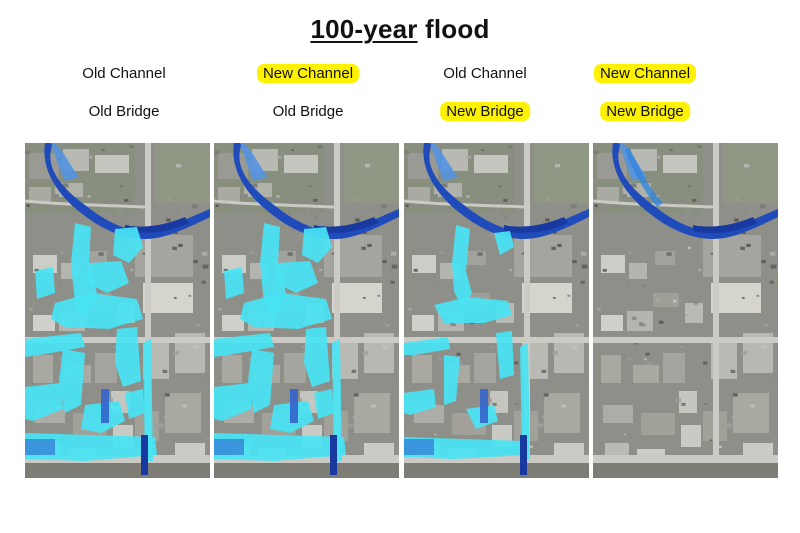 The height and width of the screenshot is (533, 800). Describe the element at coordinates (485, 73) in the screenshot. I see `scenario-3-channel-label: Old Channel` at that location.